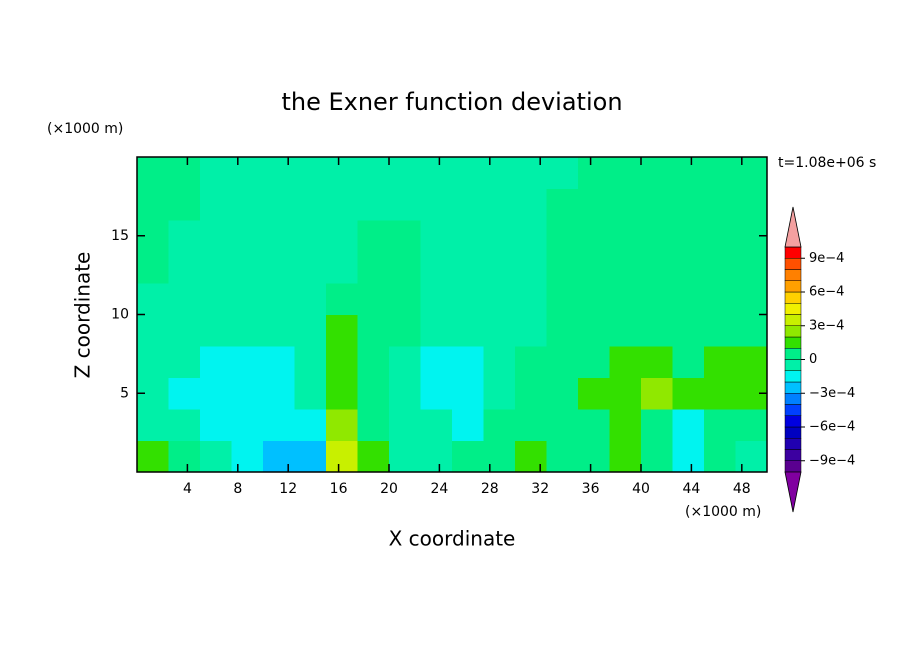 This screenshot has height=654, width=904. I want to click on colorbar-tick-label: 9e−4, so click(826, 258).